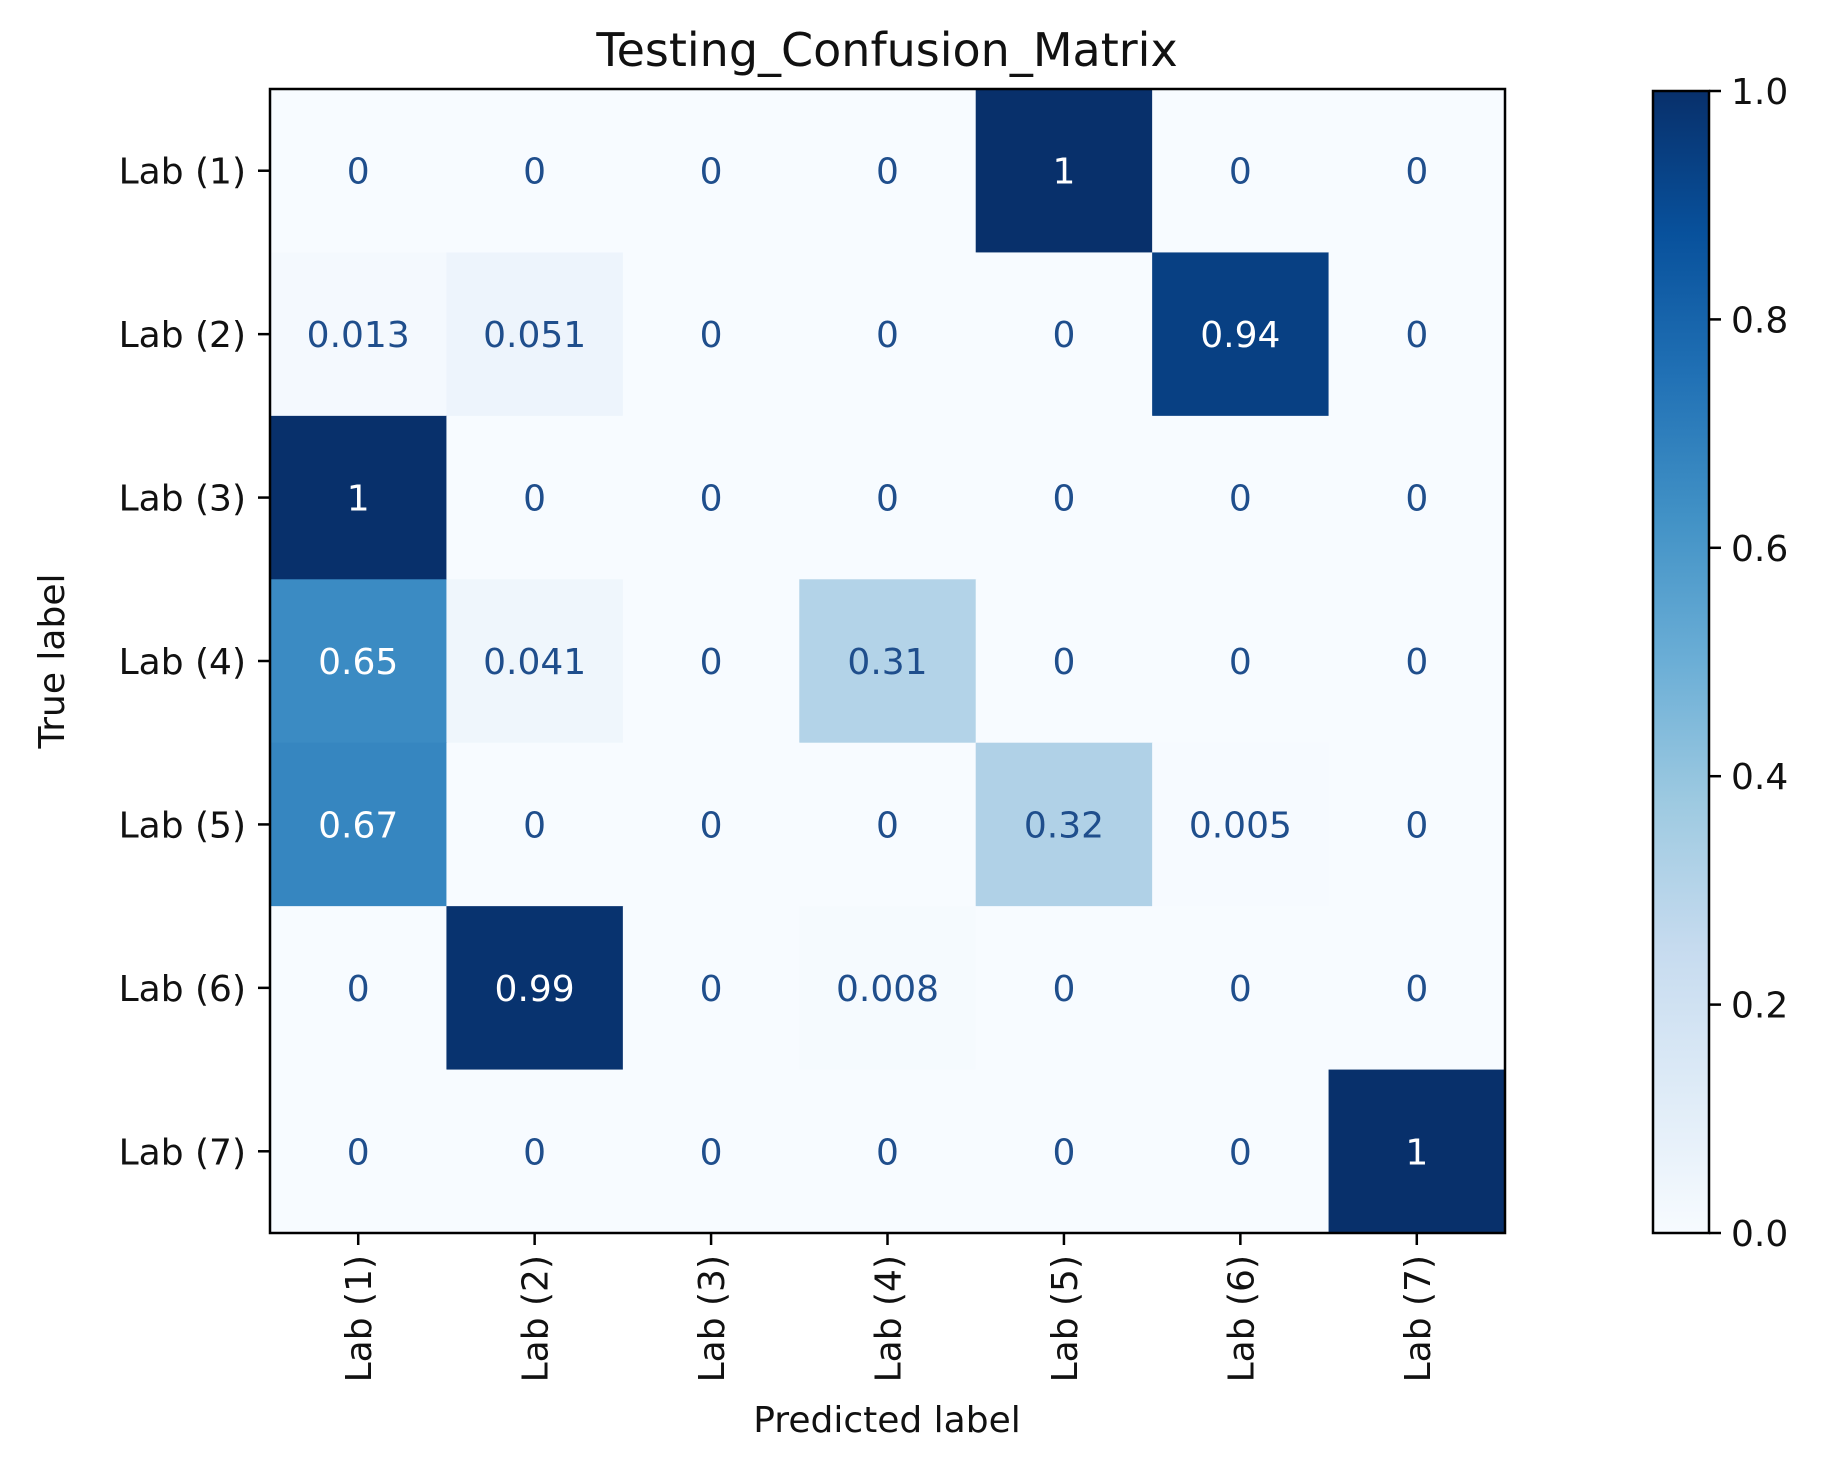 The image size is (1848, 1467). I want to click on x-tick-label: Lab (1), so click(359, 1318).